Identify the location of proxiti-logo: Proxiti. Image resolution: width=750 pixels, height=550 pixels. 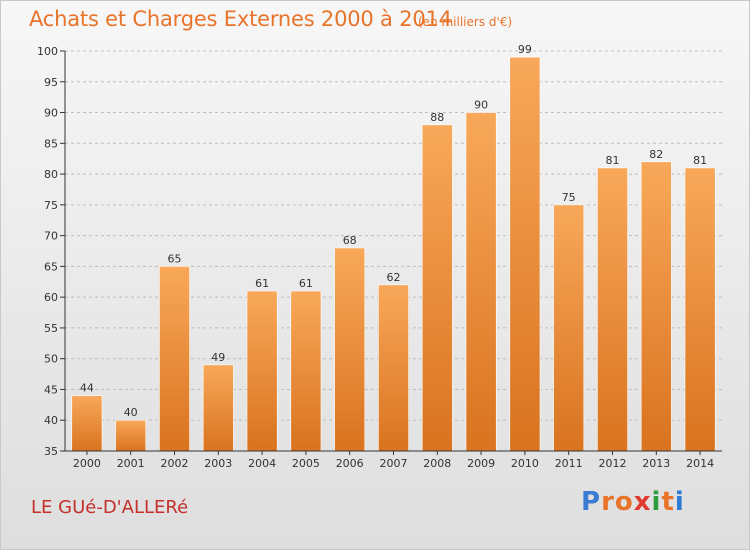
(633, 502).